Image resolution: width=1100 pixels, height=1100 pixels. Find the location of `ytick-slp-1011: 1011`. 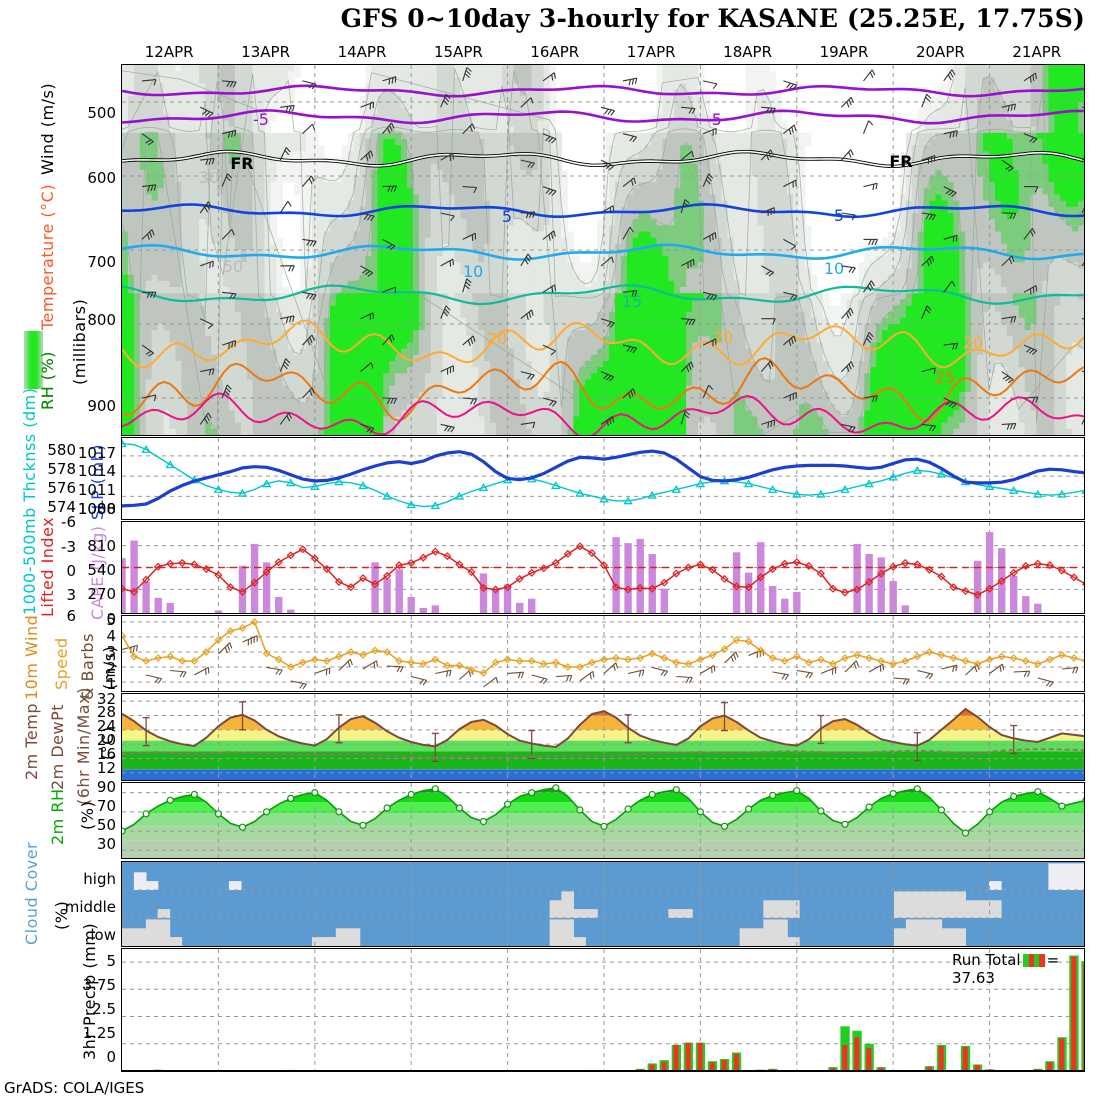

ytick-slp-1011: 1011 is located at coordinates (96, 490).